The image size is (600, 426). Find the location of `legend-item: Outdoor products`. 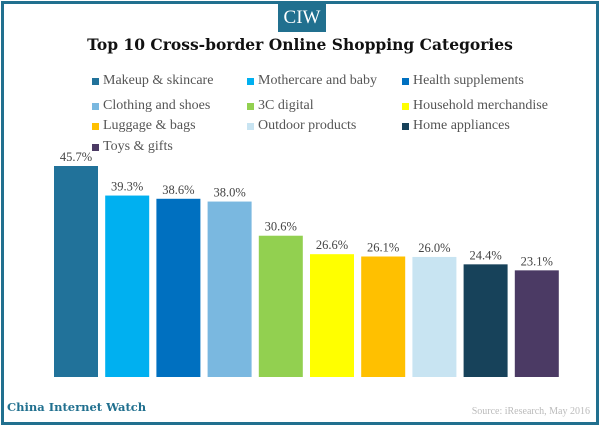

legend-item: Outdoor products is located at coordinates (301, 126).